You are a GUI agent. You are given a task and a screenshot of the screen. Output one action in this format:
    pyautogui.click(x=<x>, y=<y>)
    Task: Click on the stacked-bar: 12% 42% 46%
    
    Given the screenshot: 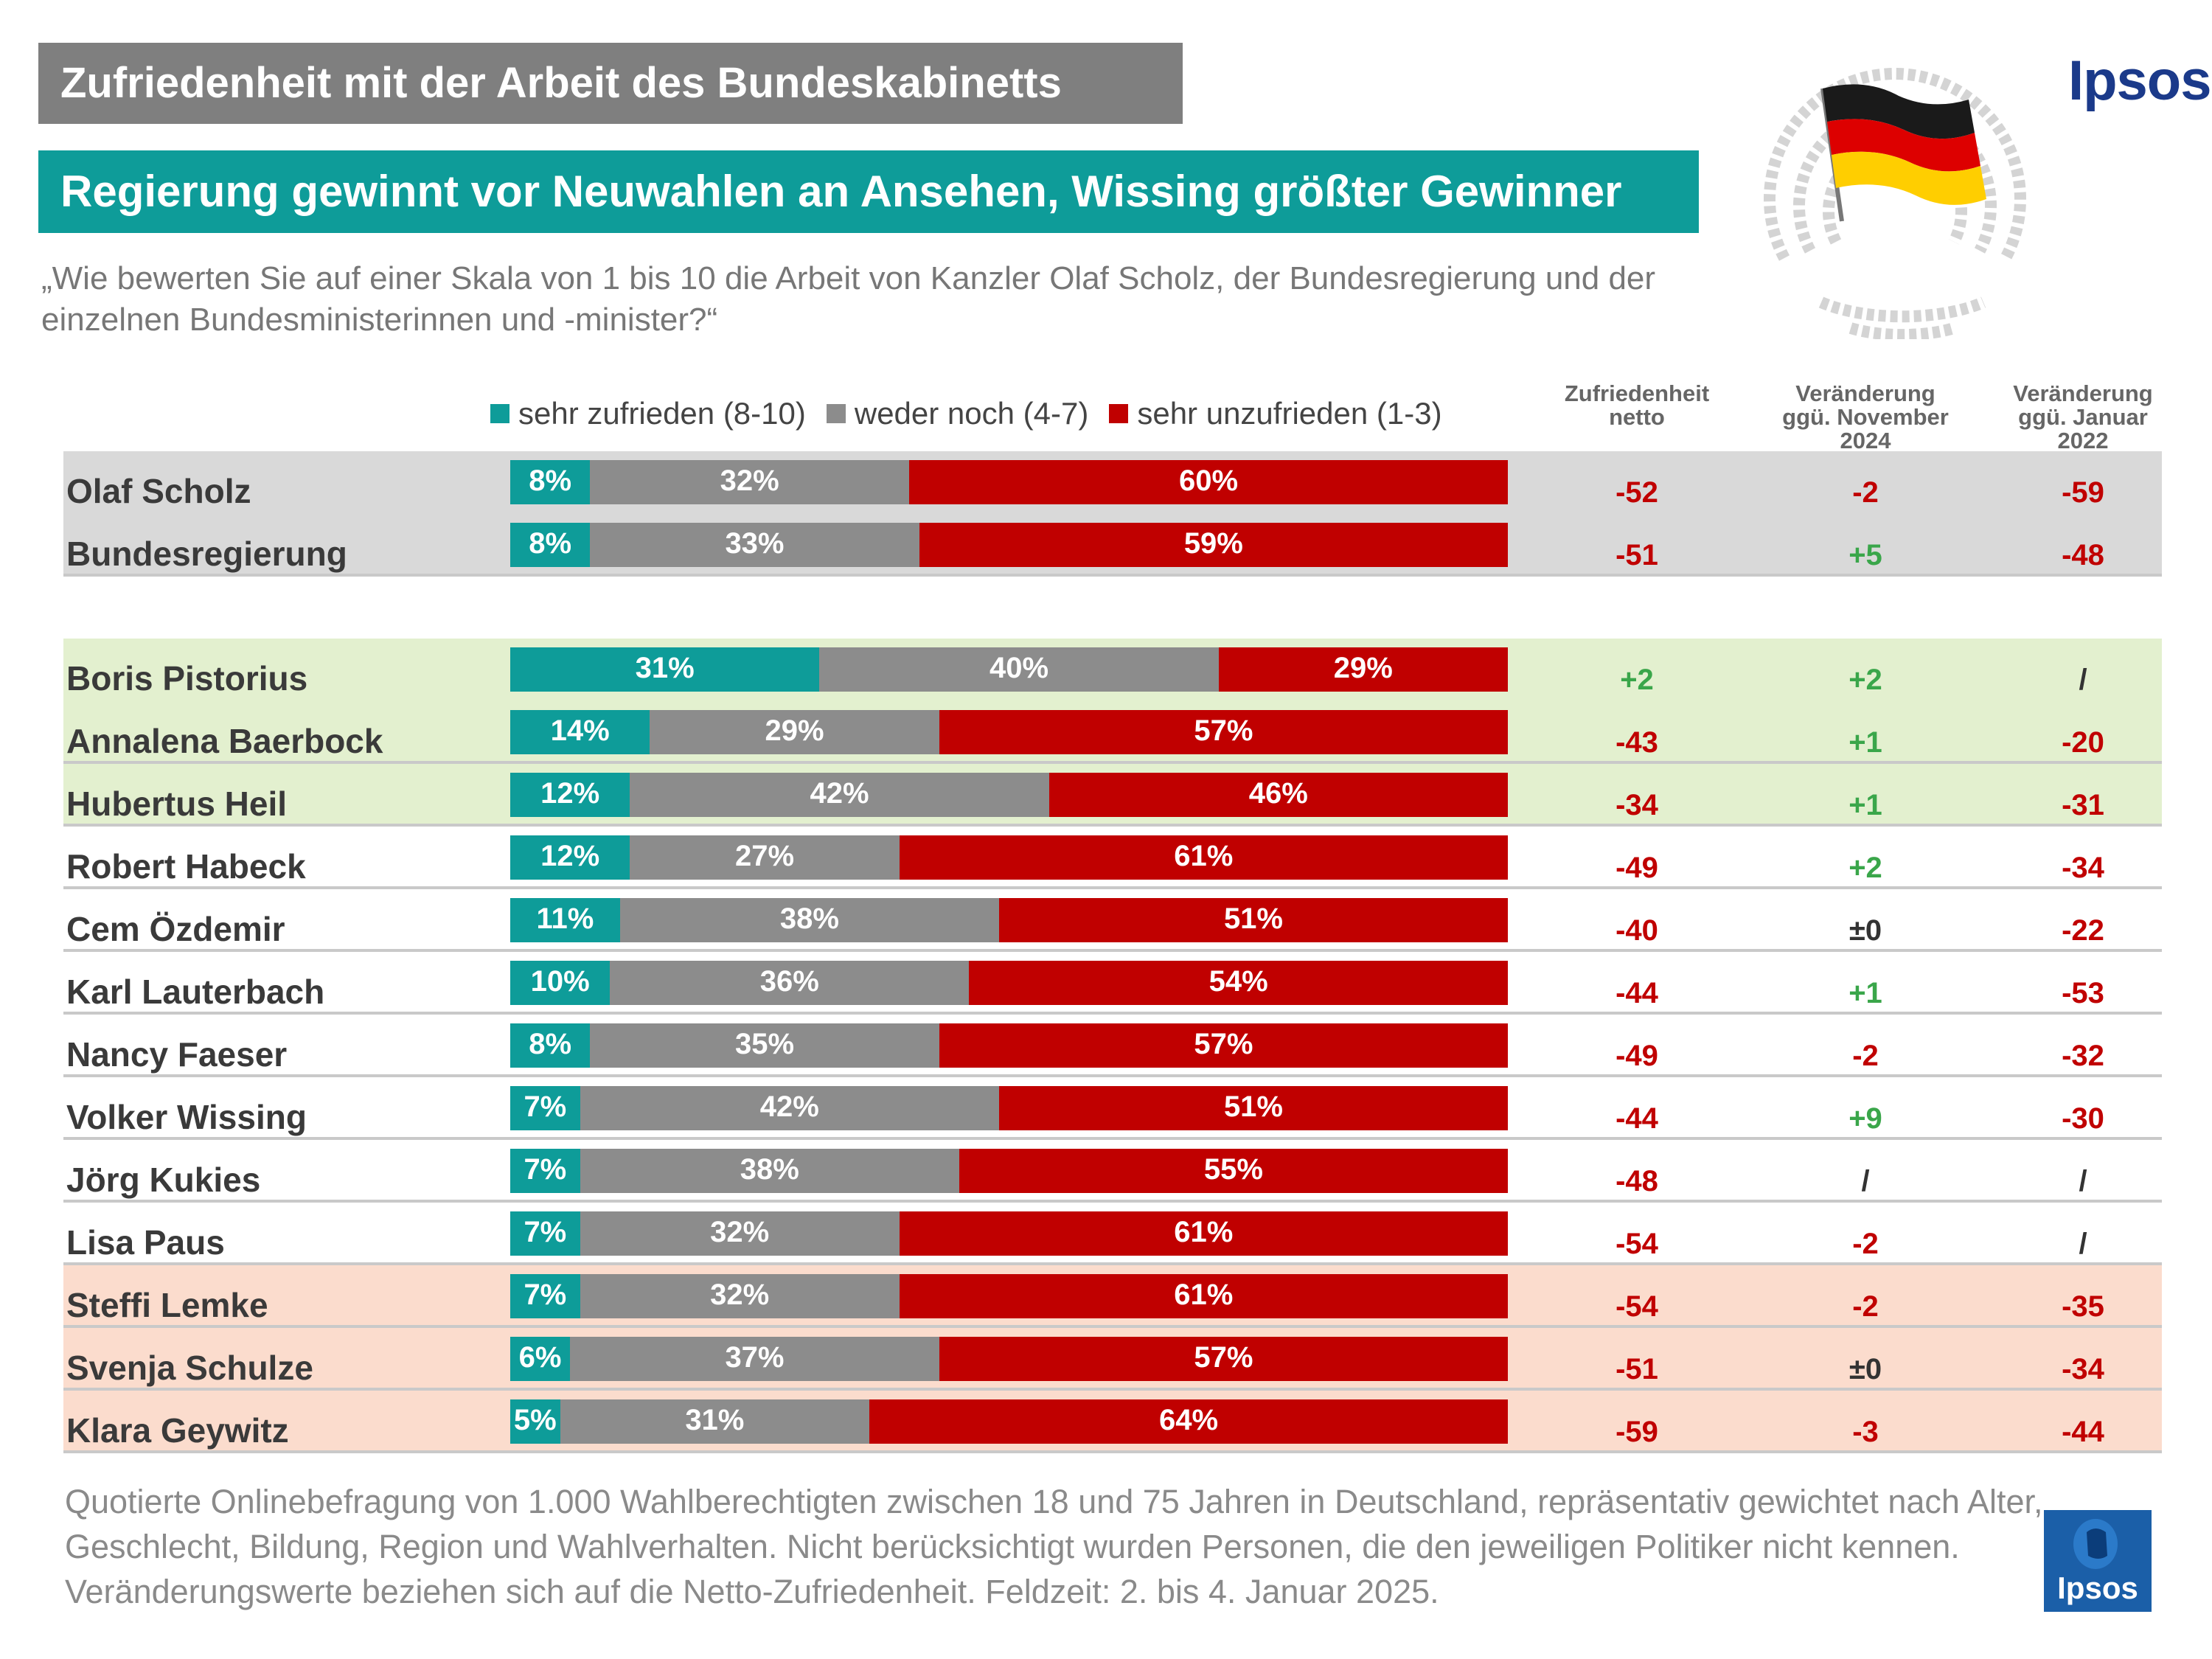 What is the action you would take?
    pyautogui.click(x=1009, y=795)
    